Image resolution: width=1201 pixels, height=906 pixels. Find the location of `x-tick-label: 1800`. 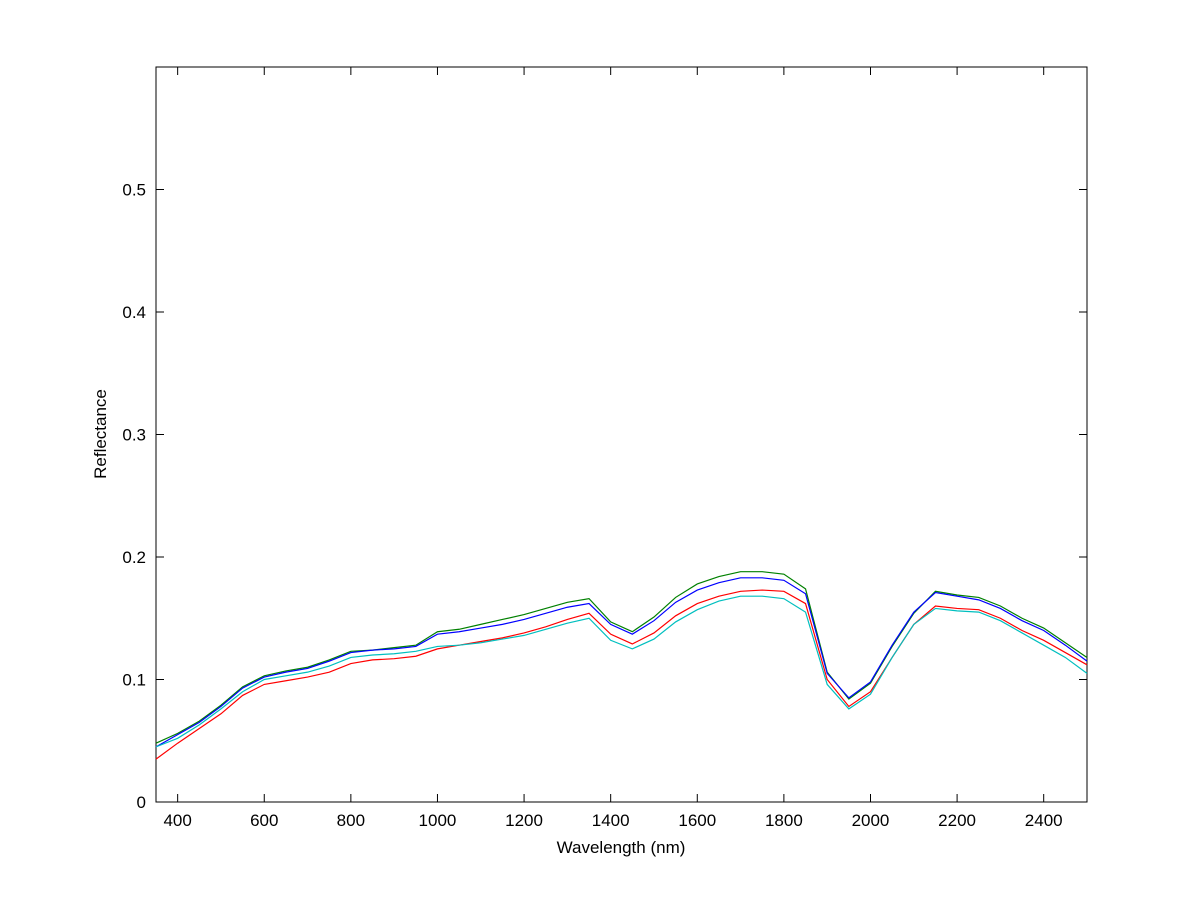

x-tick-label: 1800 is located at coordinates (784, 820).